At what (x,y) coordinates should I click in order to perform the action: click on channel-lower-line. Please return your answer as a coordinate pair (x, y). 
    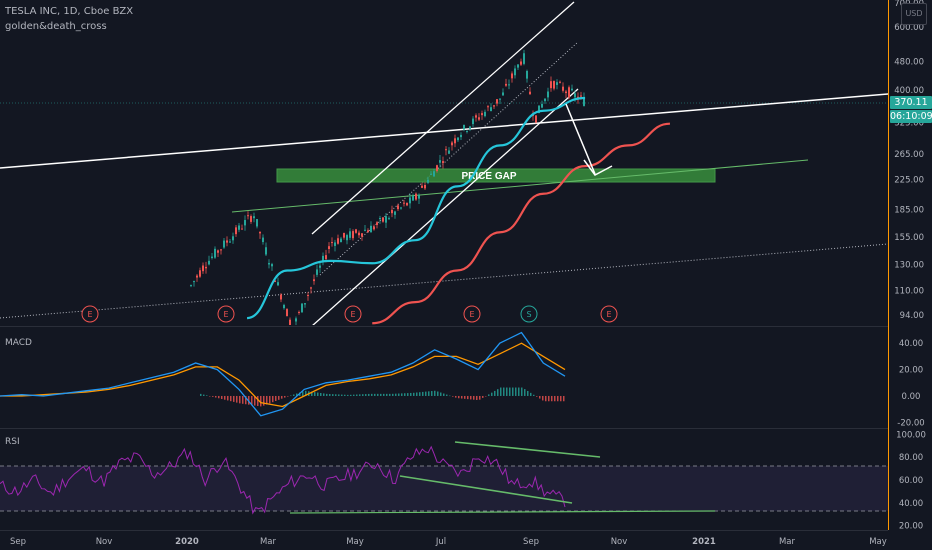
    Looking at the image, I should click on (445, 207).